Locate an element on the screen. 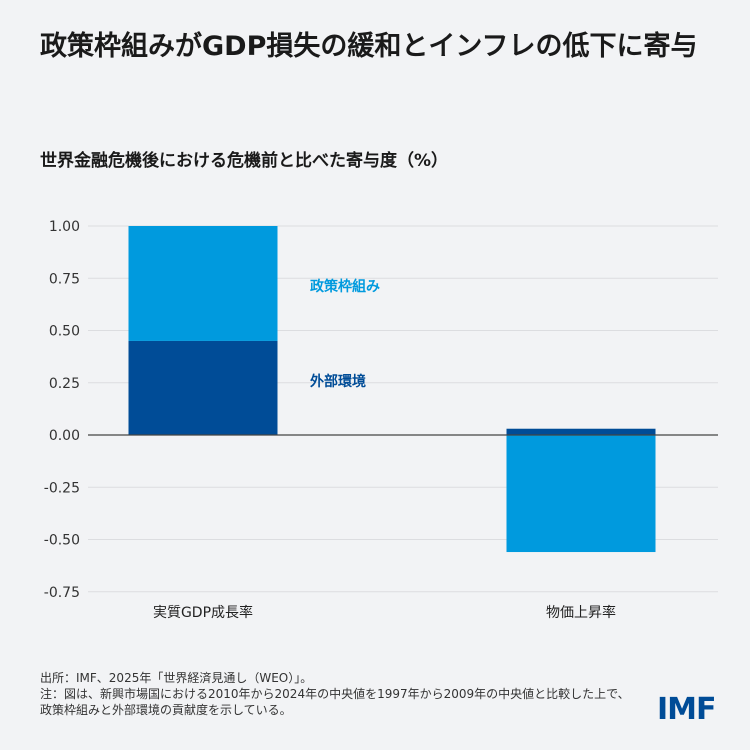  y-tick-label: 0.50 is located at coordinates (64, 332).